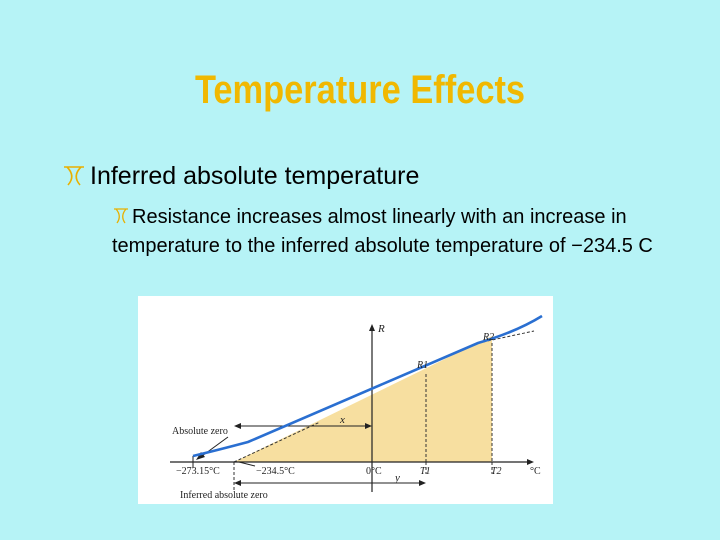 This screenshot has width=720, height=540. What do you see at coordinates (360, 90) in the screenshot?
I see `slide-title: Temperature Effects` at bounding box center [360, 90].